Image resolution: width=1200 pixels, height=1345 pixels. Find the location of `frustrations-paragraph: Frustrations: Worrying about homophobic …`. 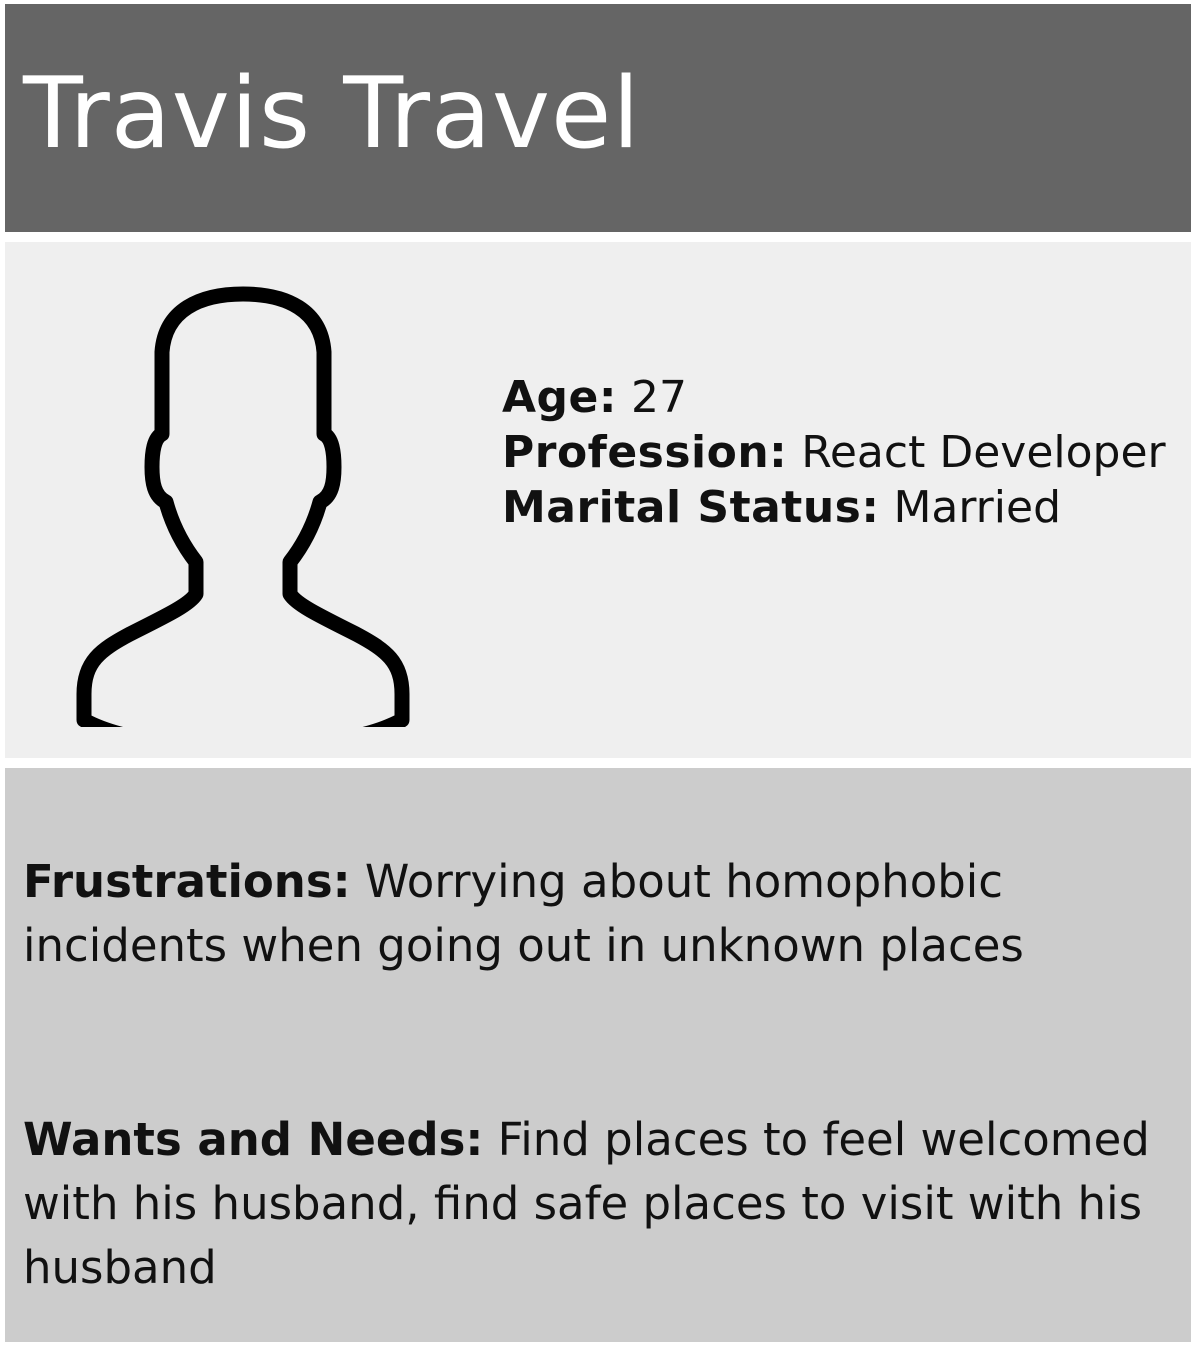

frustrations-paragraph: Frustrations: Worrying about homophobic … is located at coordinates (598, 914).